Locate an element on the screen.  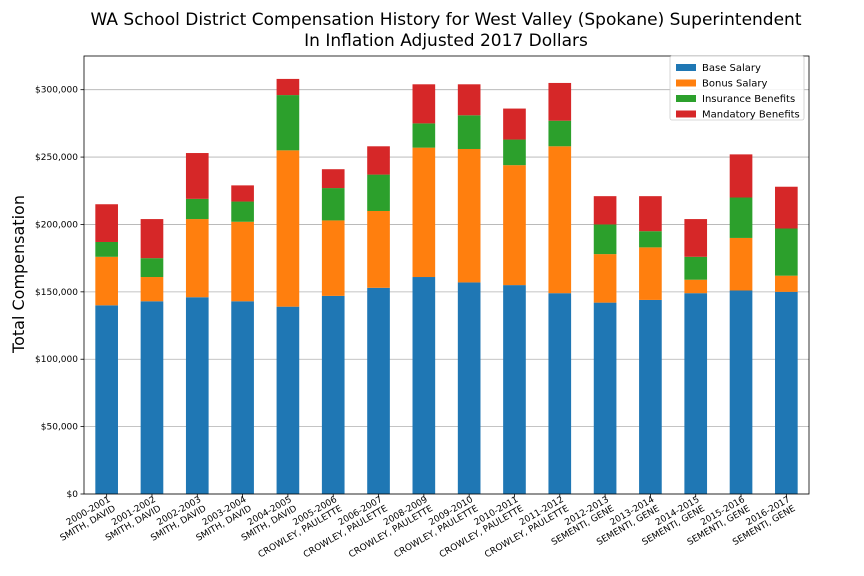
y-axis-label: Total Compensation is located at coordinates (18, 274).